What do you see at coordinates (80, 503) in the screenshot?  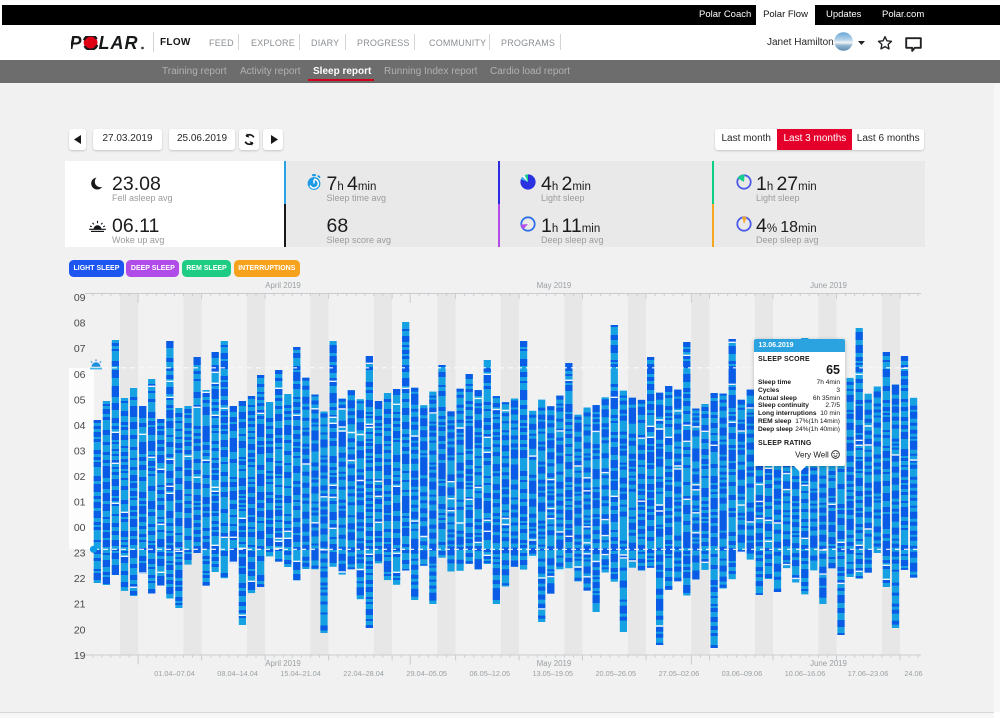 I see `svg-text: 01` at bounding box center [80, 503].